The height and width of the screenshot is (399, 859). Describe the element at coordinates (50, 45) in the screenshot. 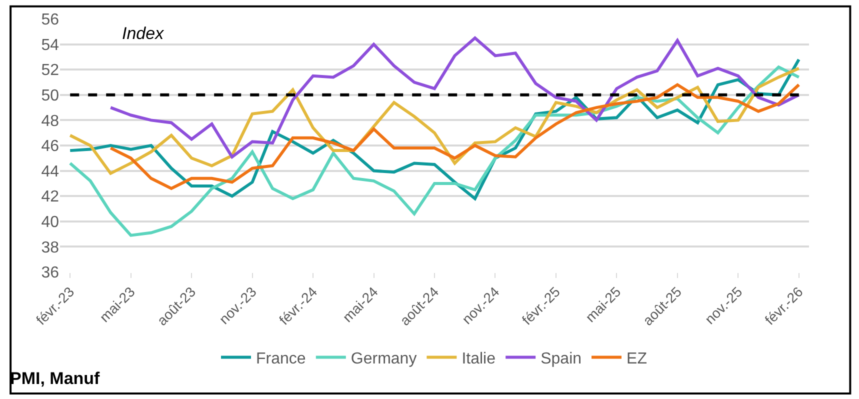

I see `y-tick-label: 54` at that location.